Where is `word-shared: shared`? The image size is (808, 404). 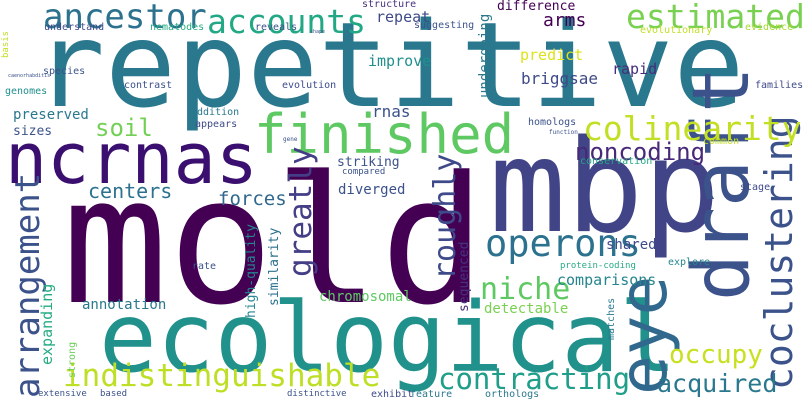 word-shared: shared is located at coordinates (631, 245).